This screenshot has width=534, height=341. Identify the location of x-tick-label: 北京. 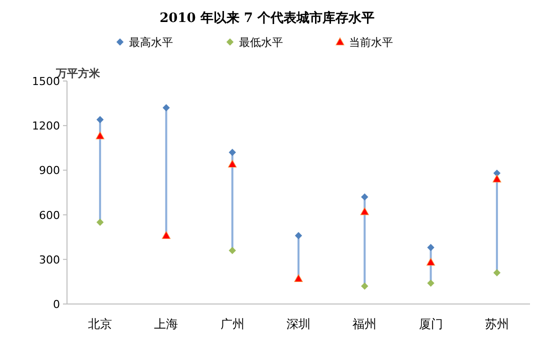
(100, 324).